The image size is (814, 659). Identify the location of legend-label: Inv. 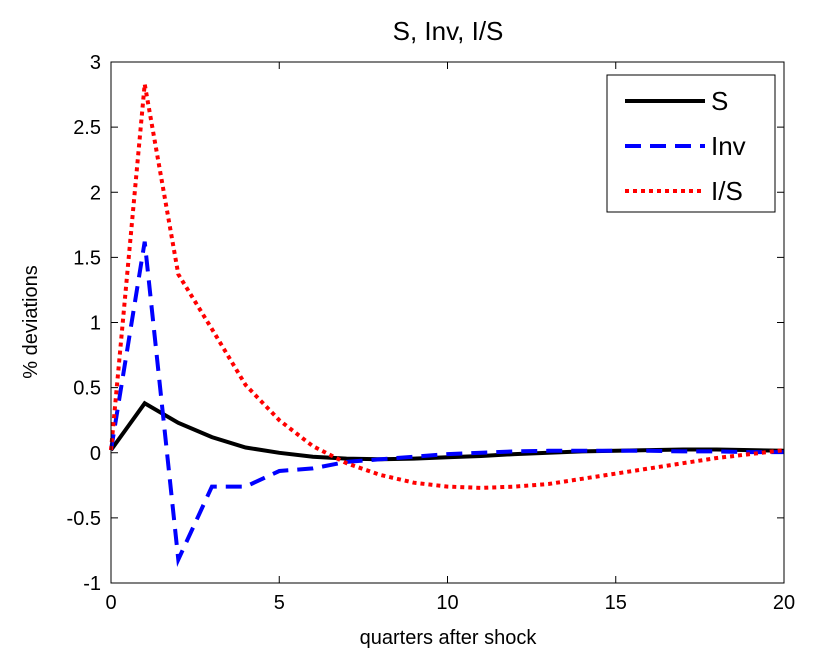
(728, 146).